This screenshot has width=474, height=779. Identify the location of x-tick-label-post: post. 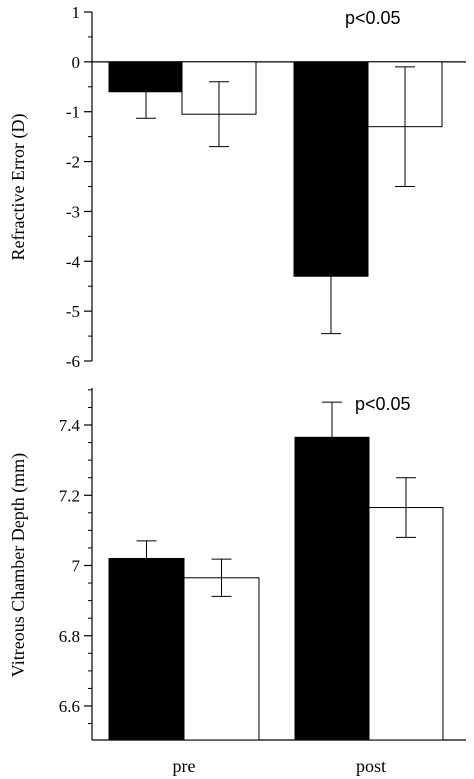
(371, 766).